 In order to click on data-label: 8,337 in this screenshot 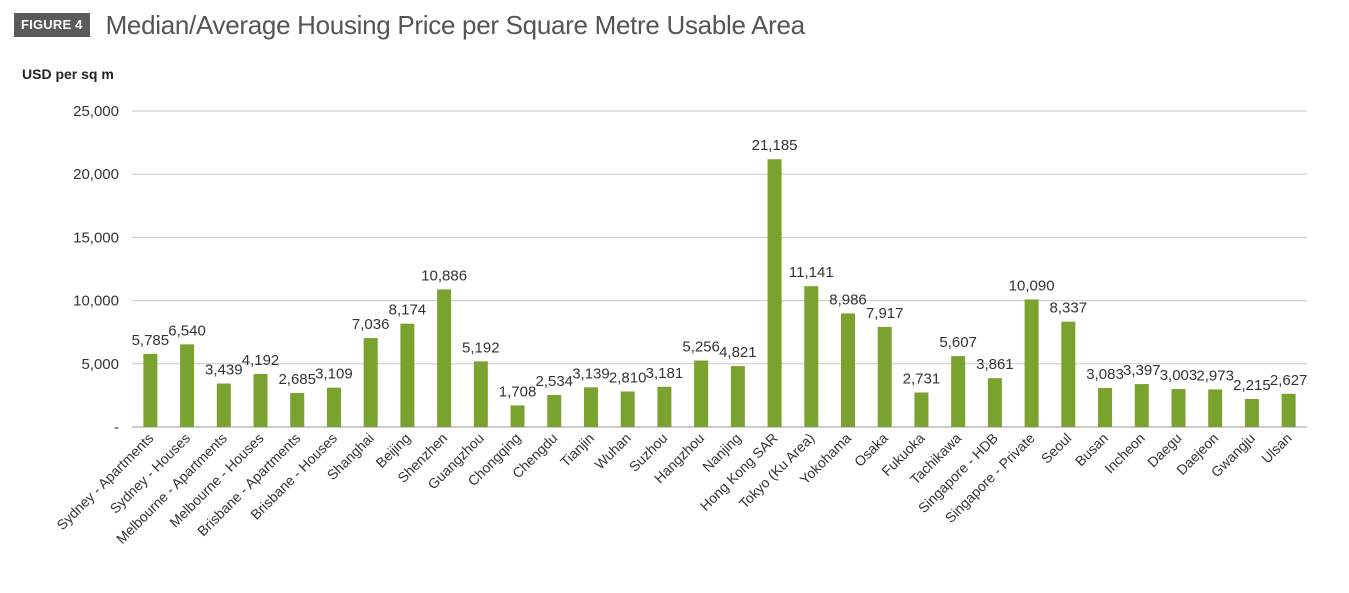, I will do `click(1069, 308)`.